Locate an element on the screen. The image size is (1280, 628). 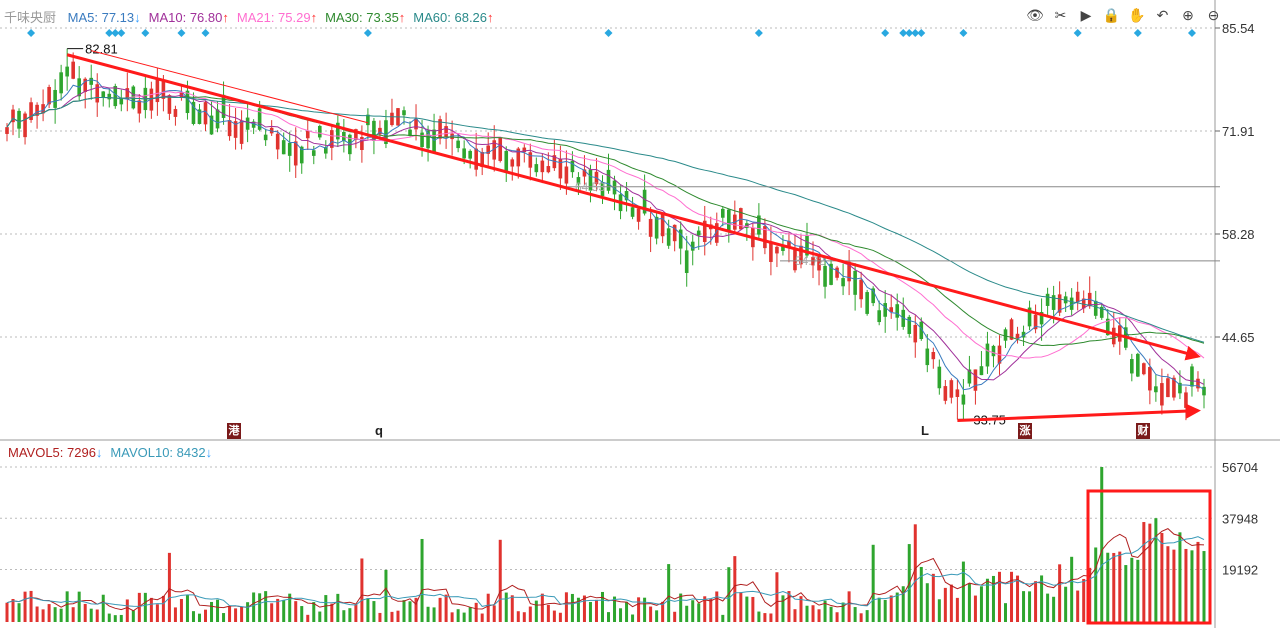
lock-icon: 🔒 is located at coordinates (1111, 15).